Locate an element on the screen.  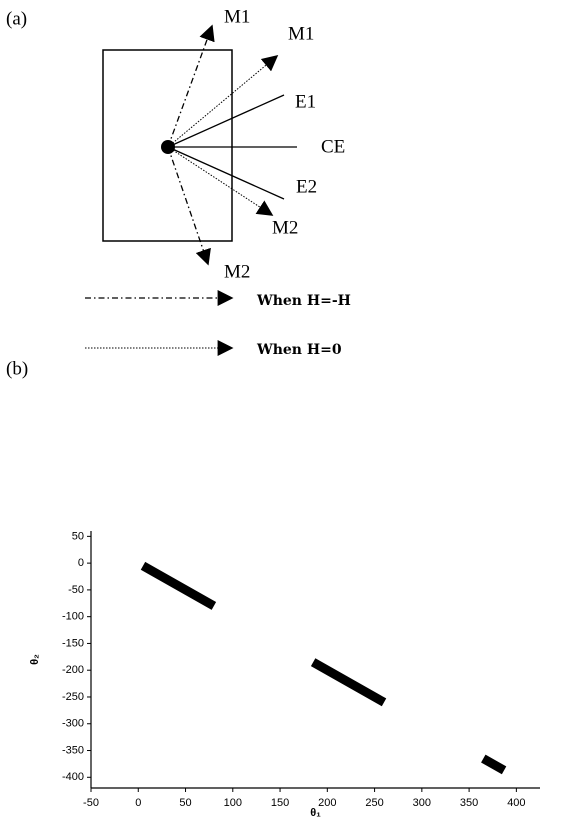
y-tick-label: -350 is located at coordinates (73, 750).